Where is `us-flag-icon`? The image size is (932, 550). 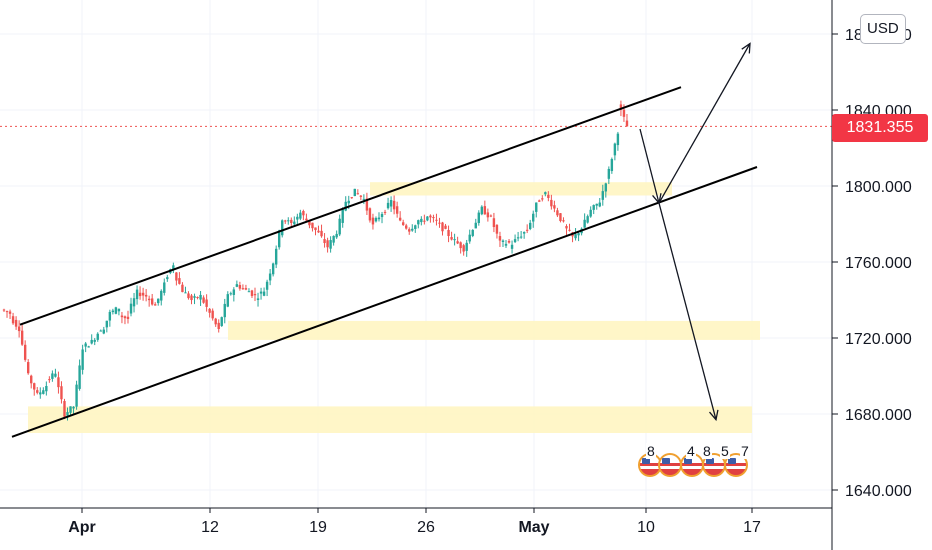
us-flag-icon is located at coordinates (670, 465).